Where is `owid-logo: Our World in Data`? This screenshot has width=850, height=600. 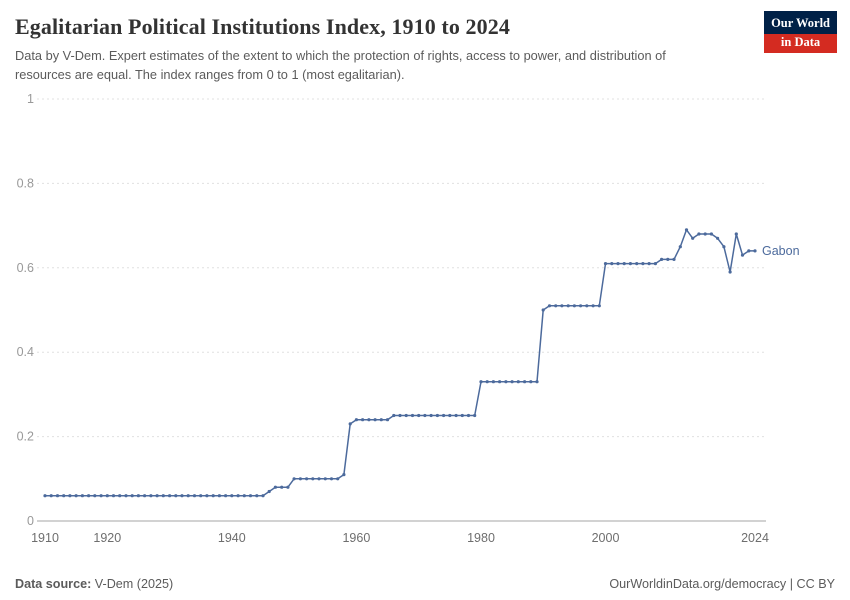
owid-logo: Our World in Data is located at coordinates (800, 32).